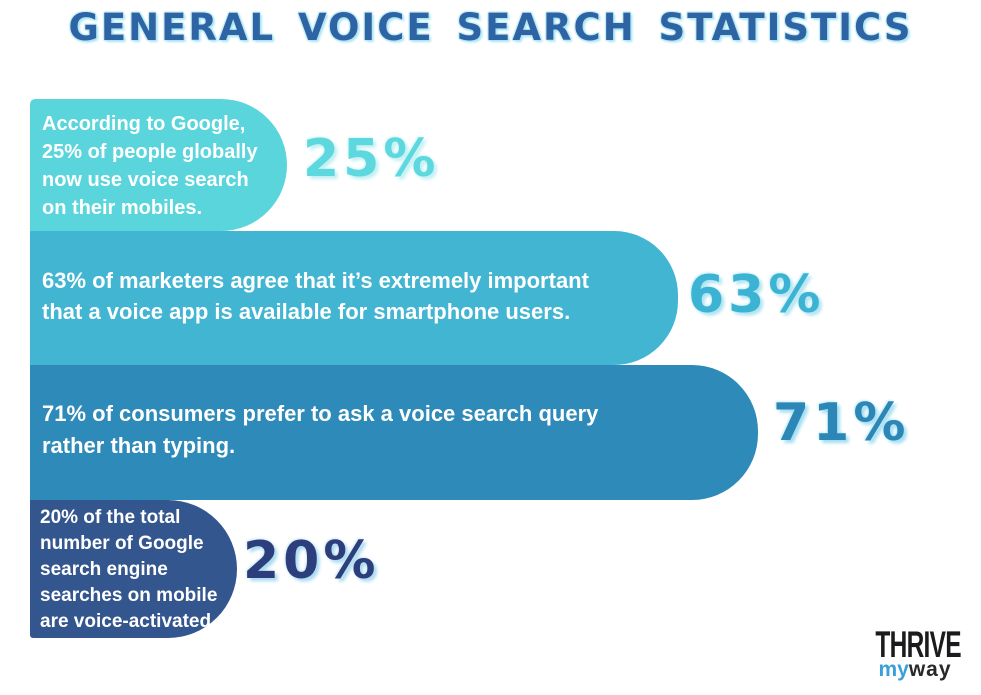 The height and width of the screenshot is (695, 981). What do you see at coordinates (918, 645) in the screenshot?
I see `logo-thrive-text: THRIVE` at bounding box center [918, 645].